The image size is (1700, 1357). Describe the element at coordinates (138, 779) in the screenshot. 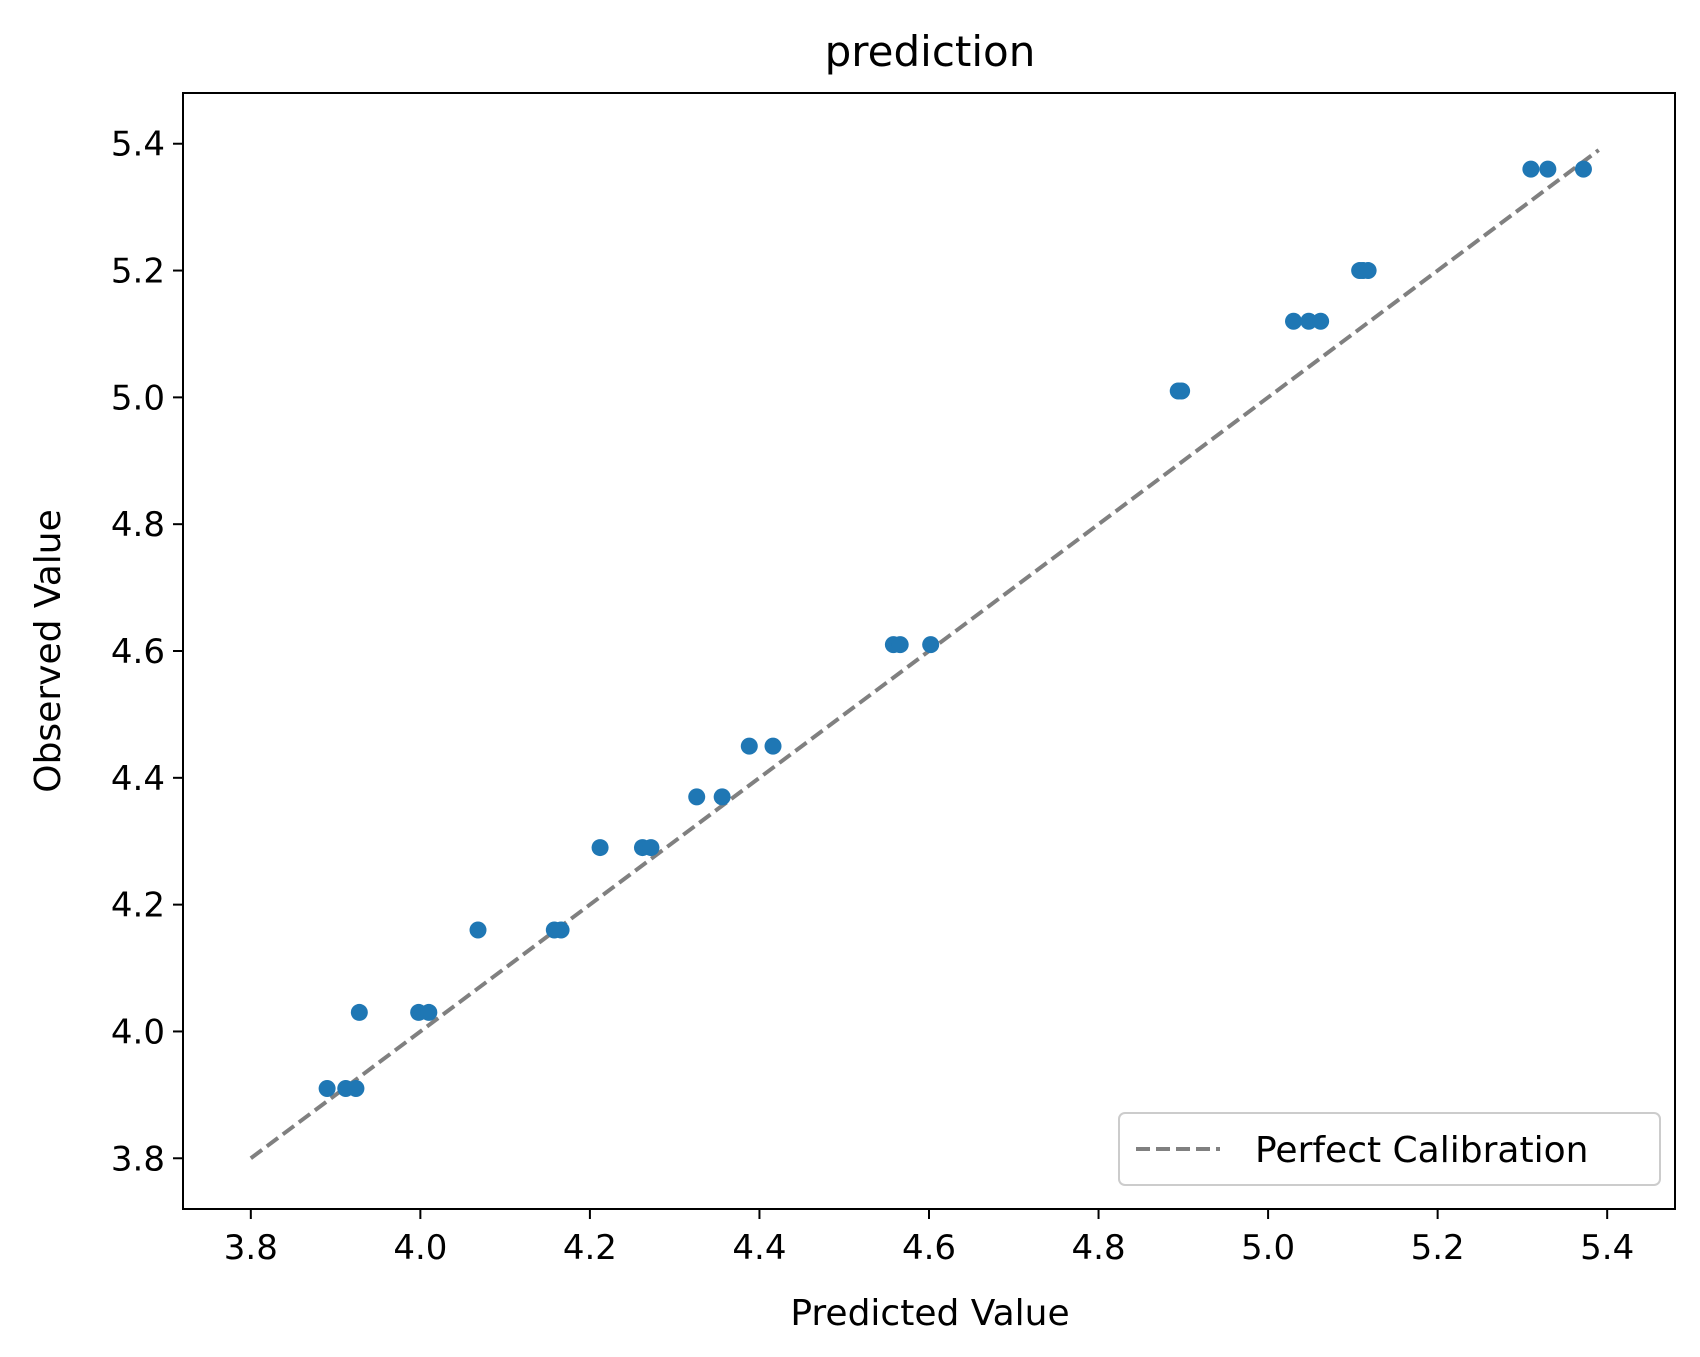

I see `y-tick-label: 4.4` at that location.